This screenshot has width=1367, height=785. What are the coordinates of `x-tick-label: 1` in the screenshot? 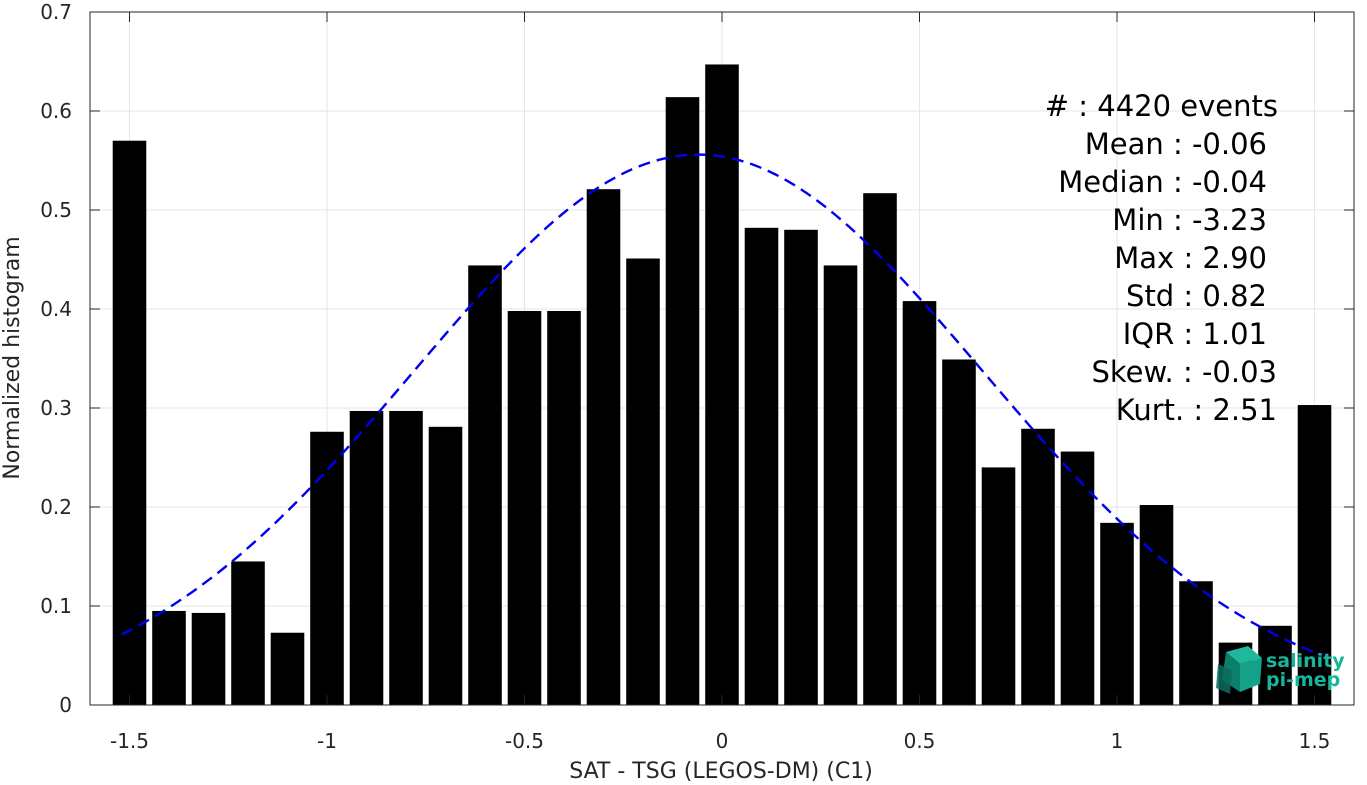 It's located at (1117, 741).